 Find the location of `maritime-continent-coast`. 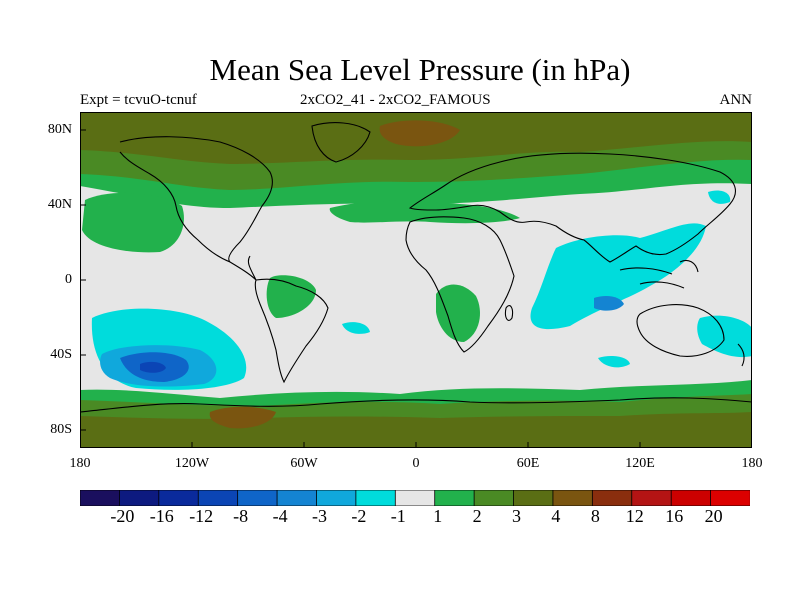

maritime-continent-coast is located at coordinates (659, 274).